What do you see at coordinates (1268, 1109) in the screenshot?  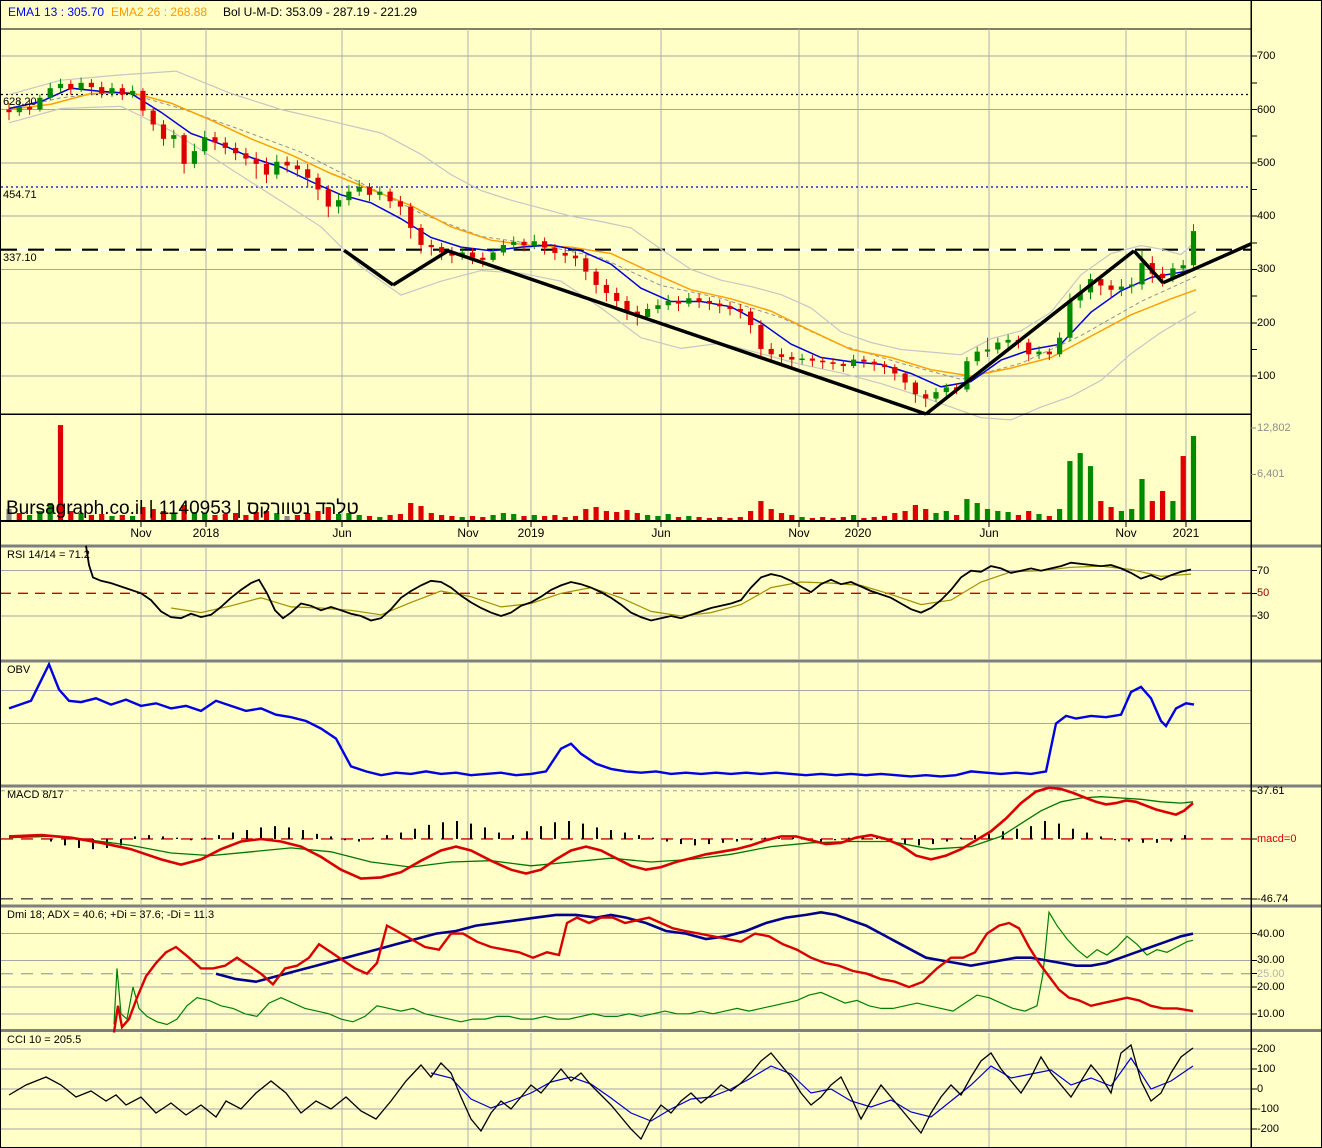 I see `cci-axis-label: -100` at bounding box center [1268, 1109].